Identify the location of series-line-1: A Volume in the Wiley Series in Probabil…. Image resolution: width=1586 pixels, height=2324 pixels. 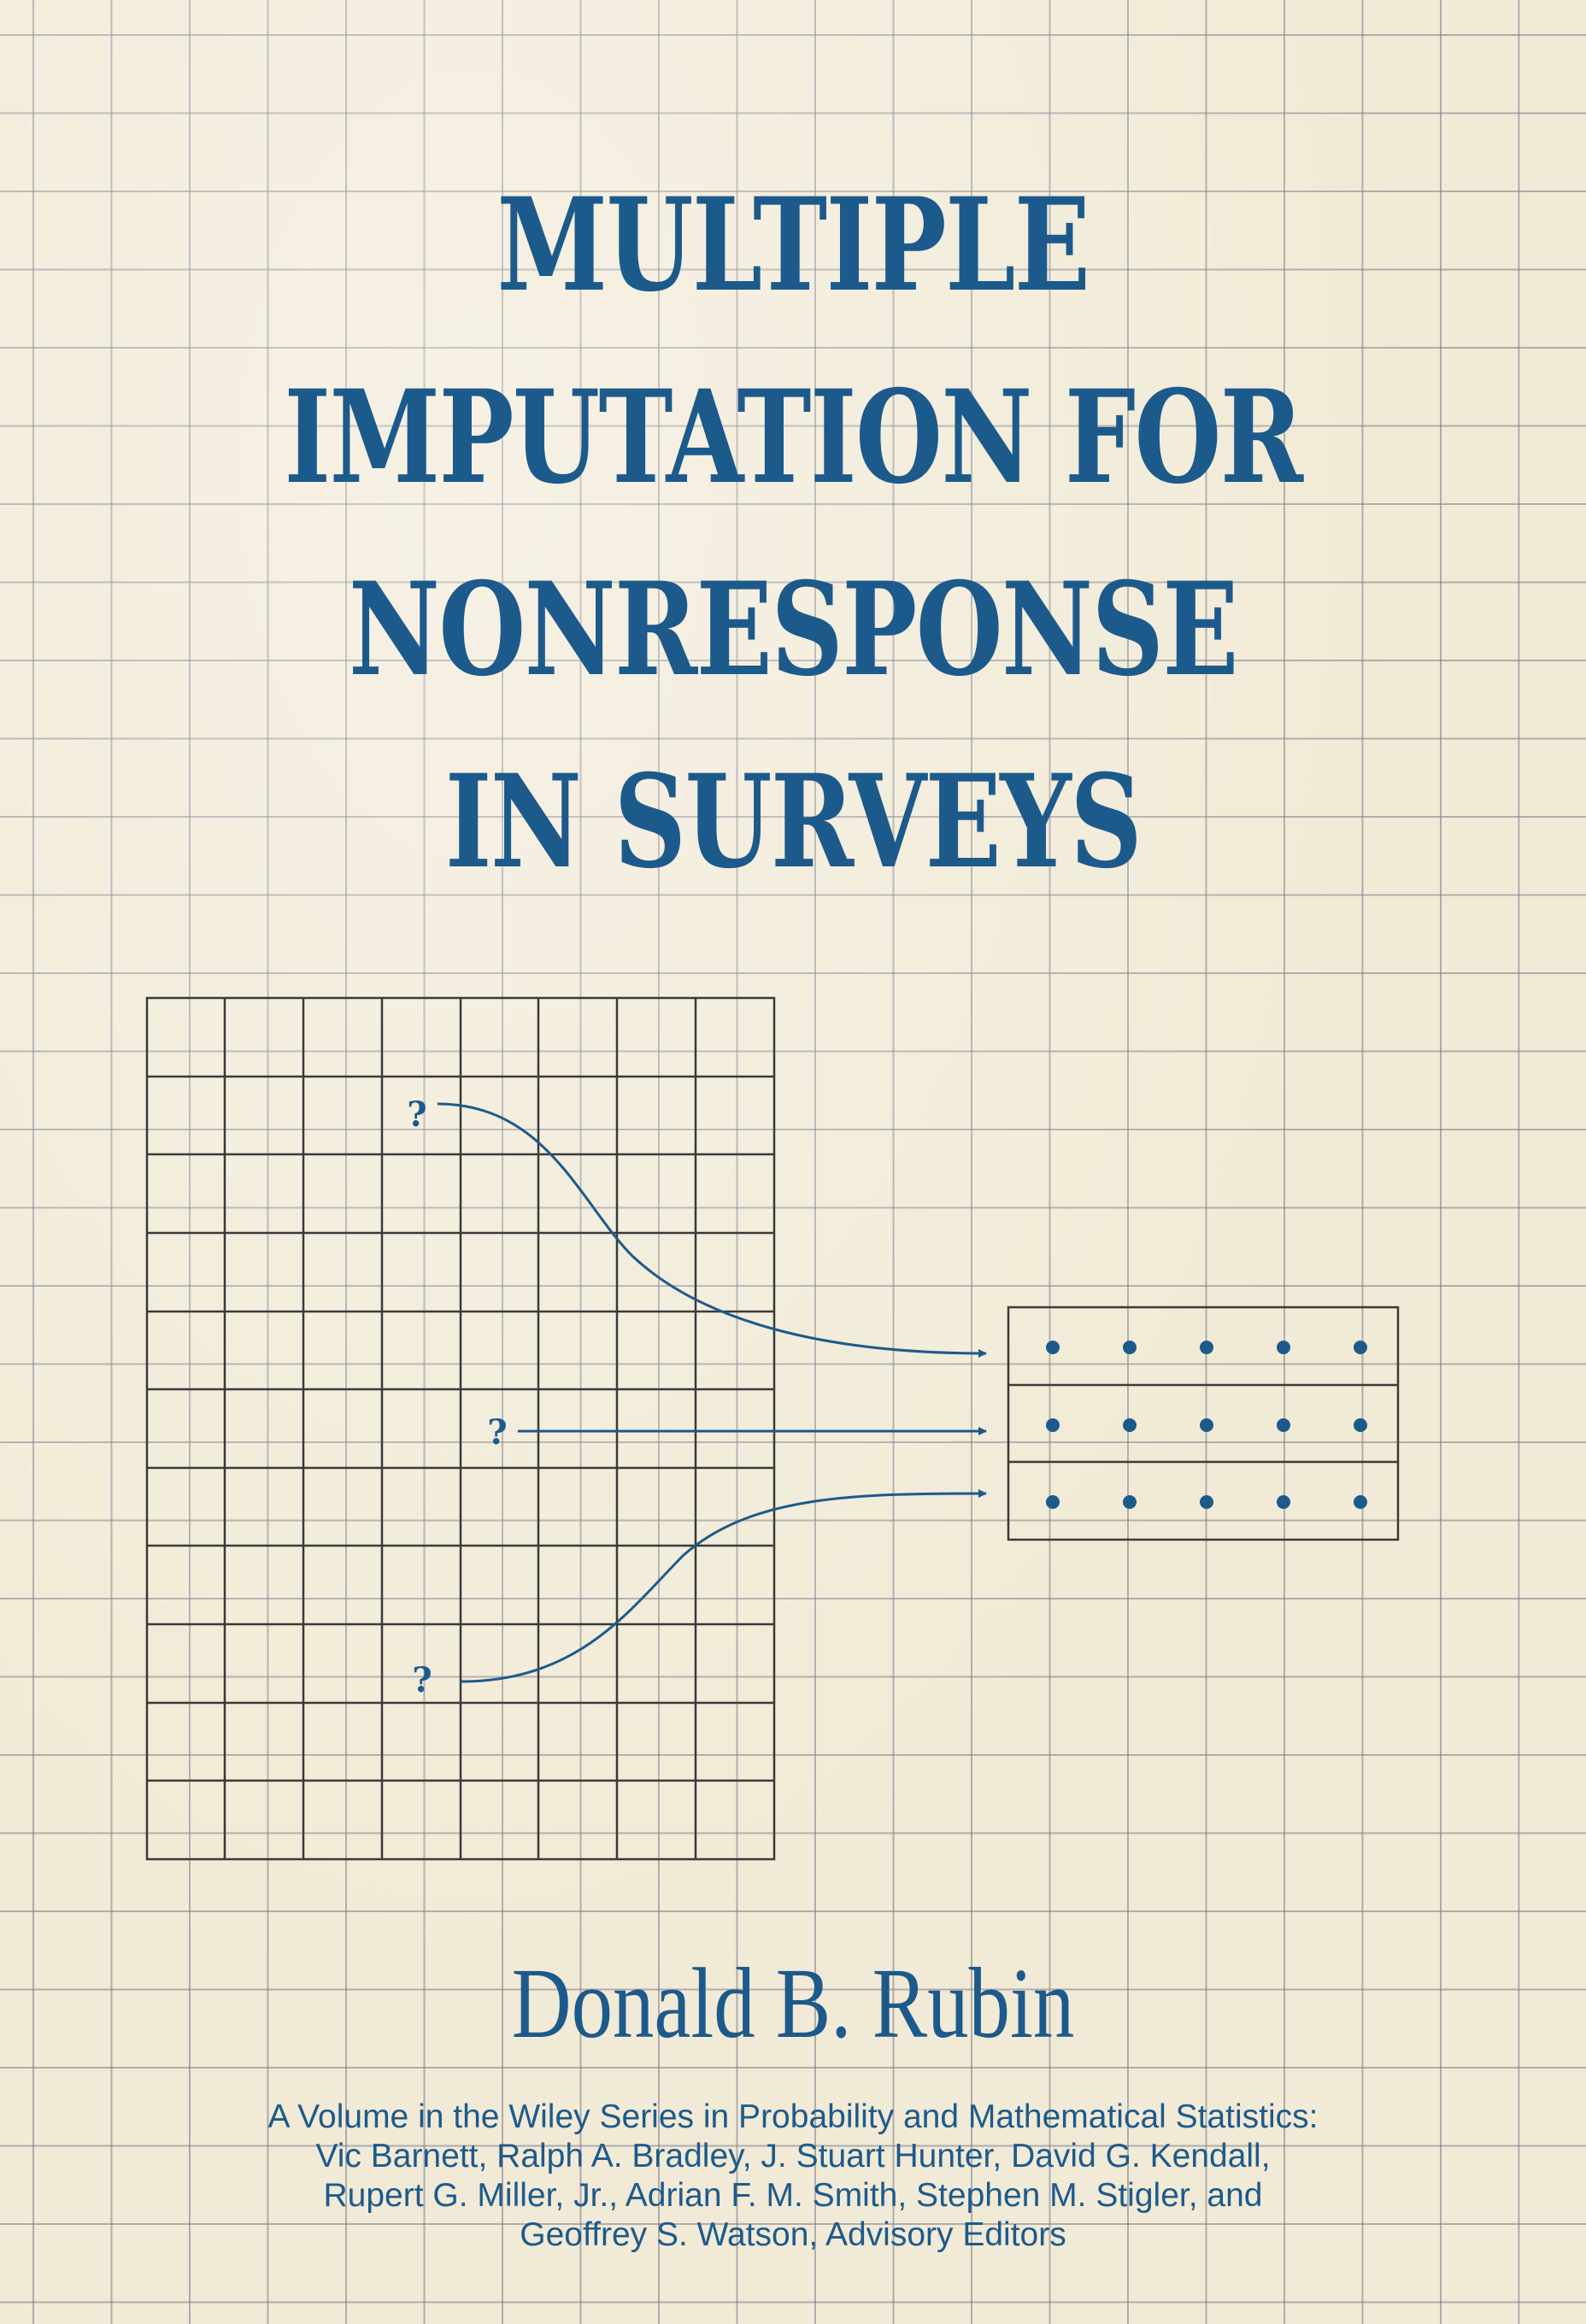
(793, 2116).